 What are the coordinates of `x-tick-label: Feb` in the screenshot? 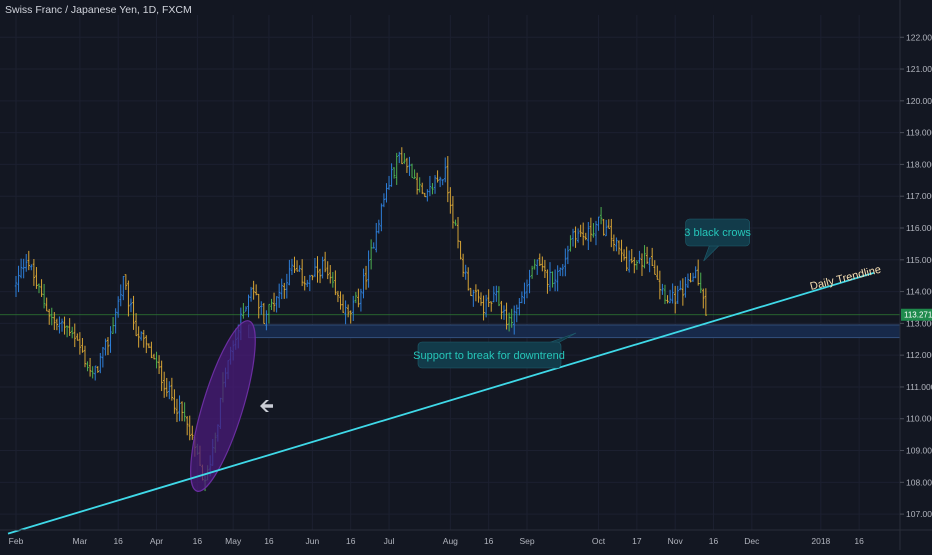 It's located at (16, 541).